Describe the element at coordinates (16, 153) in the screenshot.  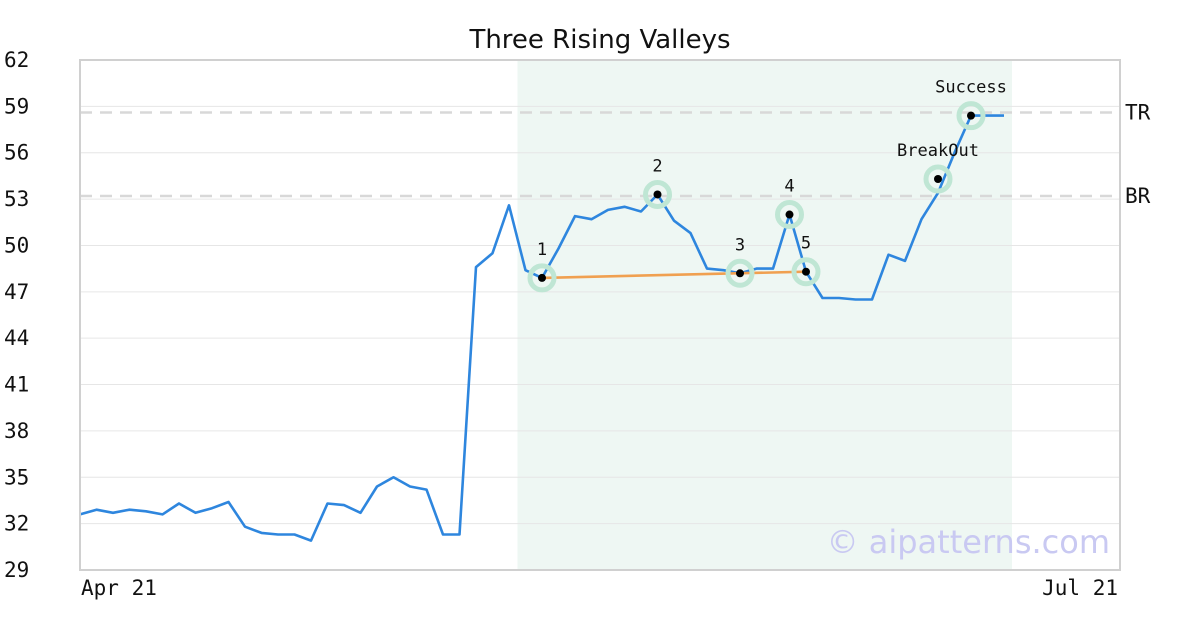
I see `y-tick-label: 56` at that location.